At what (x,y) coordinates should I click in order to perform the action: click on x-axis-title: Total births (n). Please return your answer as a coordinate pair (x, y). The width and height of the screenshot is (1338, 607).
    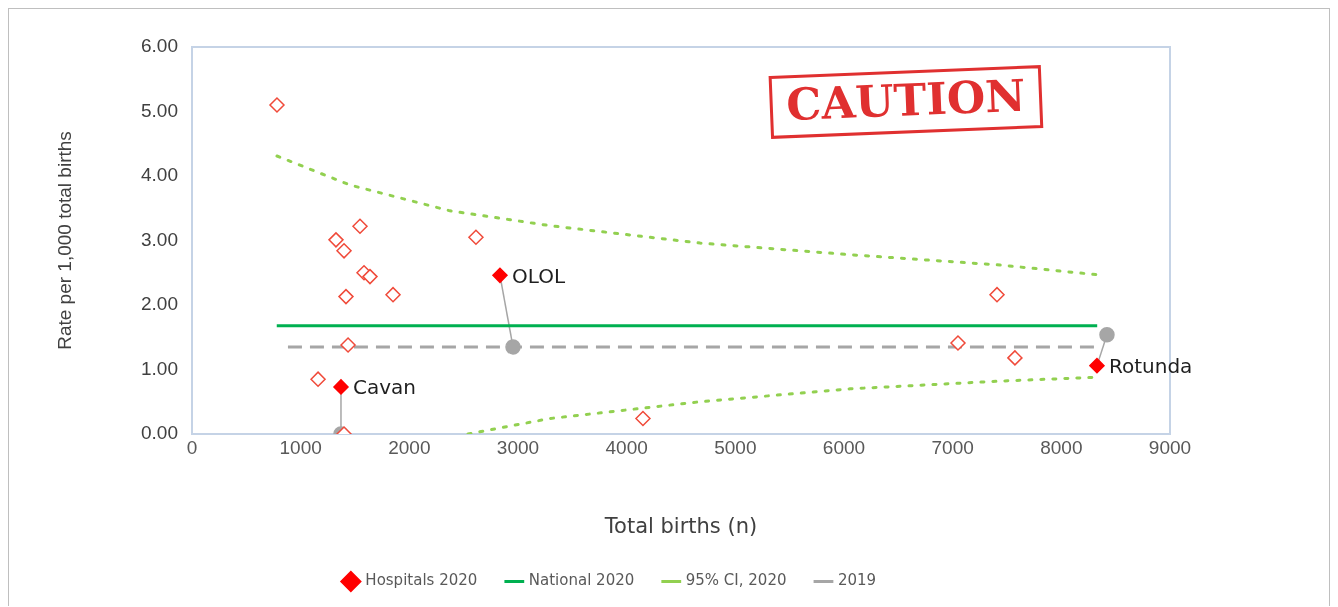
    Looking at the image, I should click on (680, 525).